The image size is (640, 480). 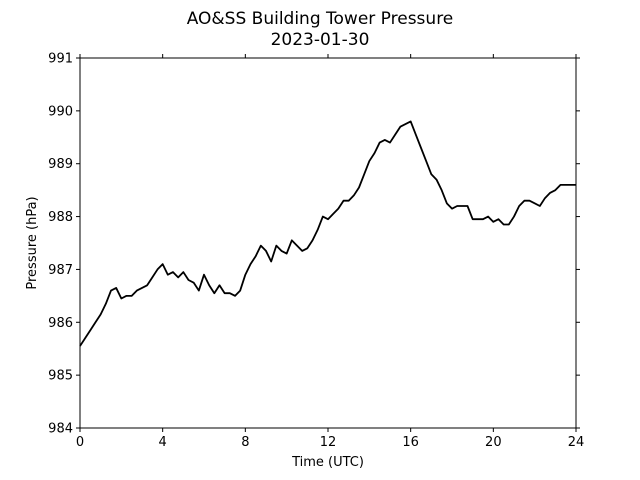 What do you see at coordinates (60, 59) in the screenshot?
I see `y-tick-label: 991` at bounding box center [60, 59].